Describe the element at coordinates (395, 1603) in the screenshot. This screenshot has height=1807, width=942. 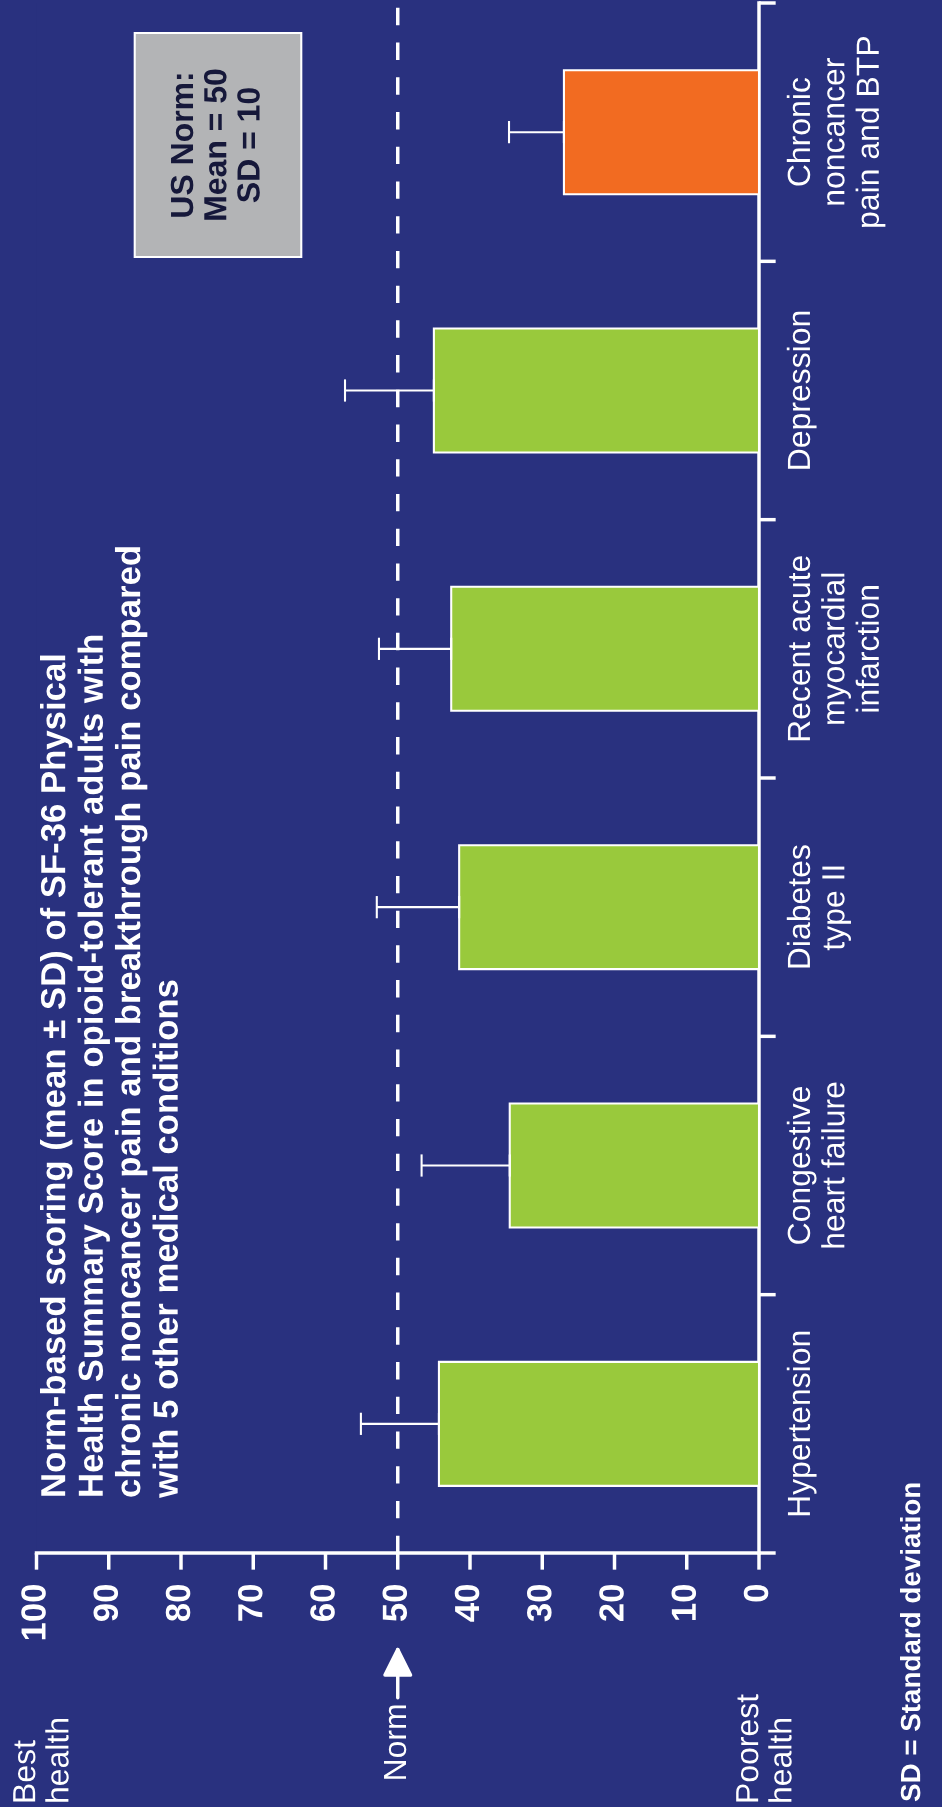
I see `x-tick-label: 50` at that location.